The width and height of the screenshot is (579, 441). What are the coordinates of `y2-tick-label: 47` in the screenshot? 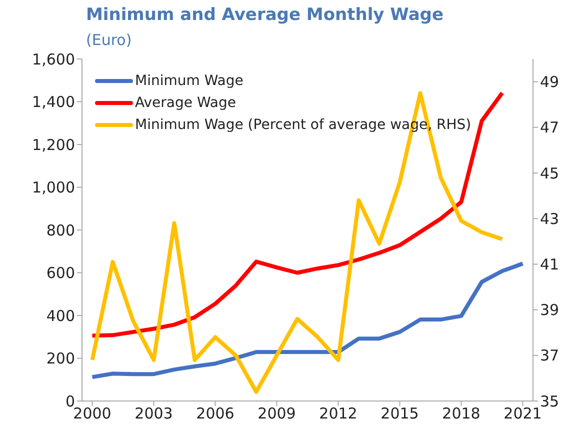 It's located at (550, 127).